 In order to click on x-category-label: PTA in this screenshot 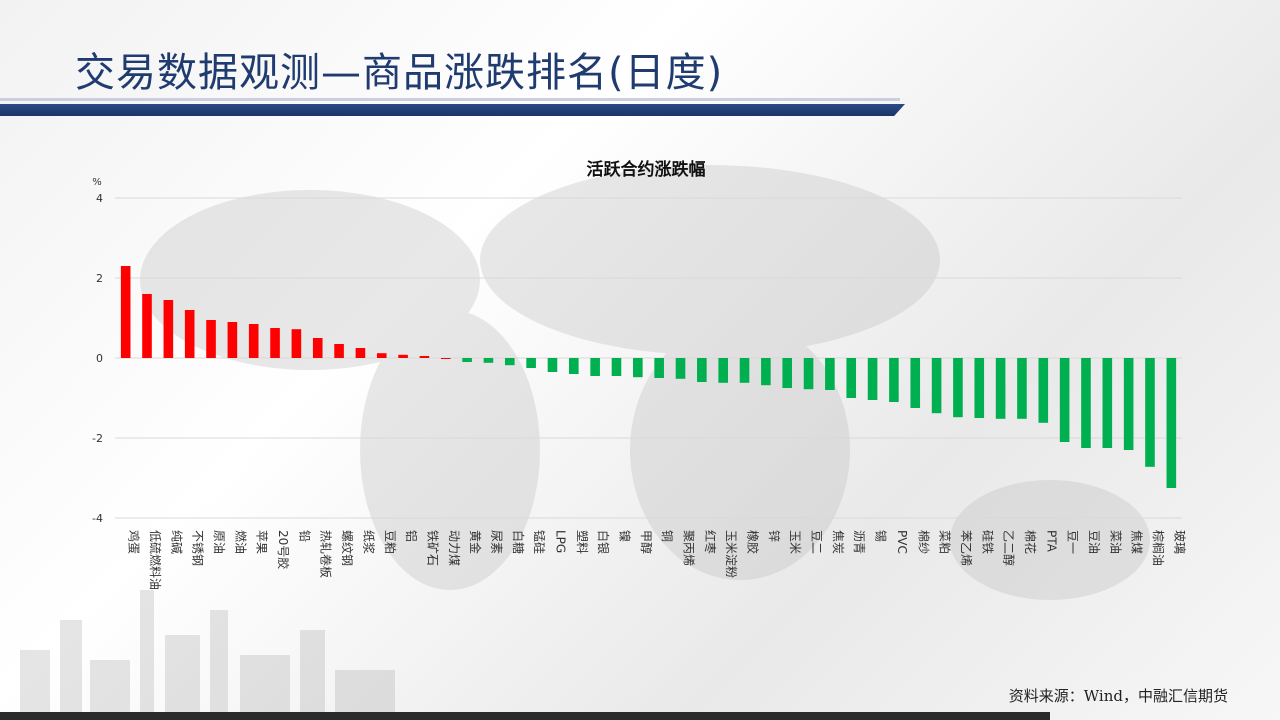, I will do `click(1051, 541)`.